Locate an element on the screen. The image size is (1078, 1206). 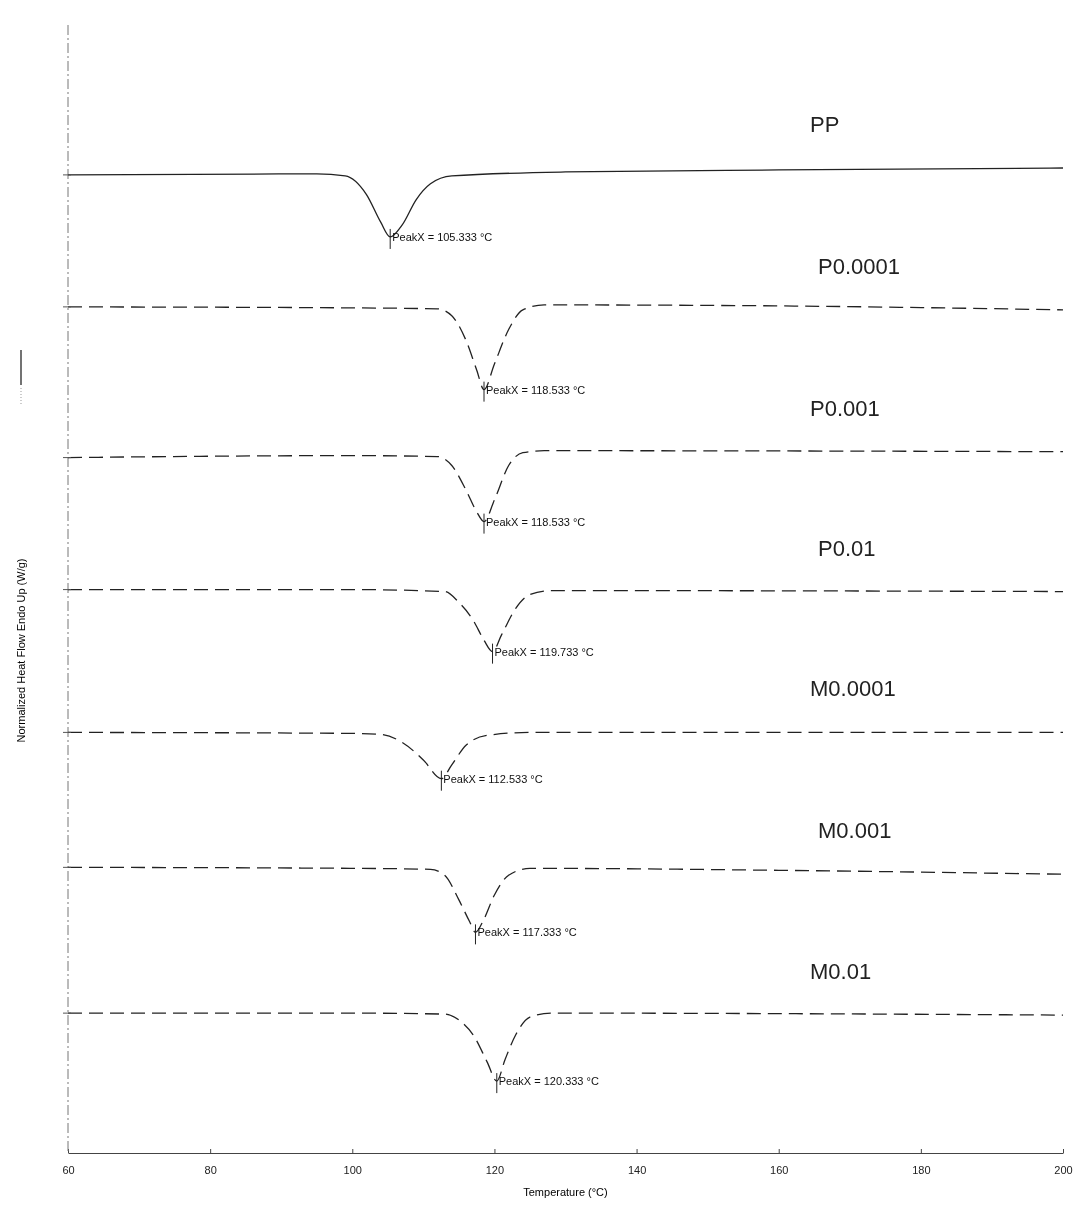
annotation: PeakX = 119.733 °C is located at coordinates (544, 651).